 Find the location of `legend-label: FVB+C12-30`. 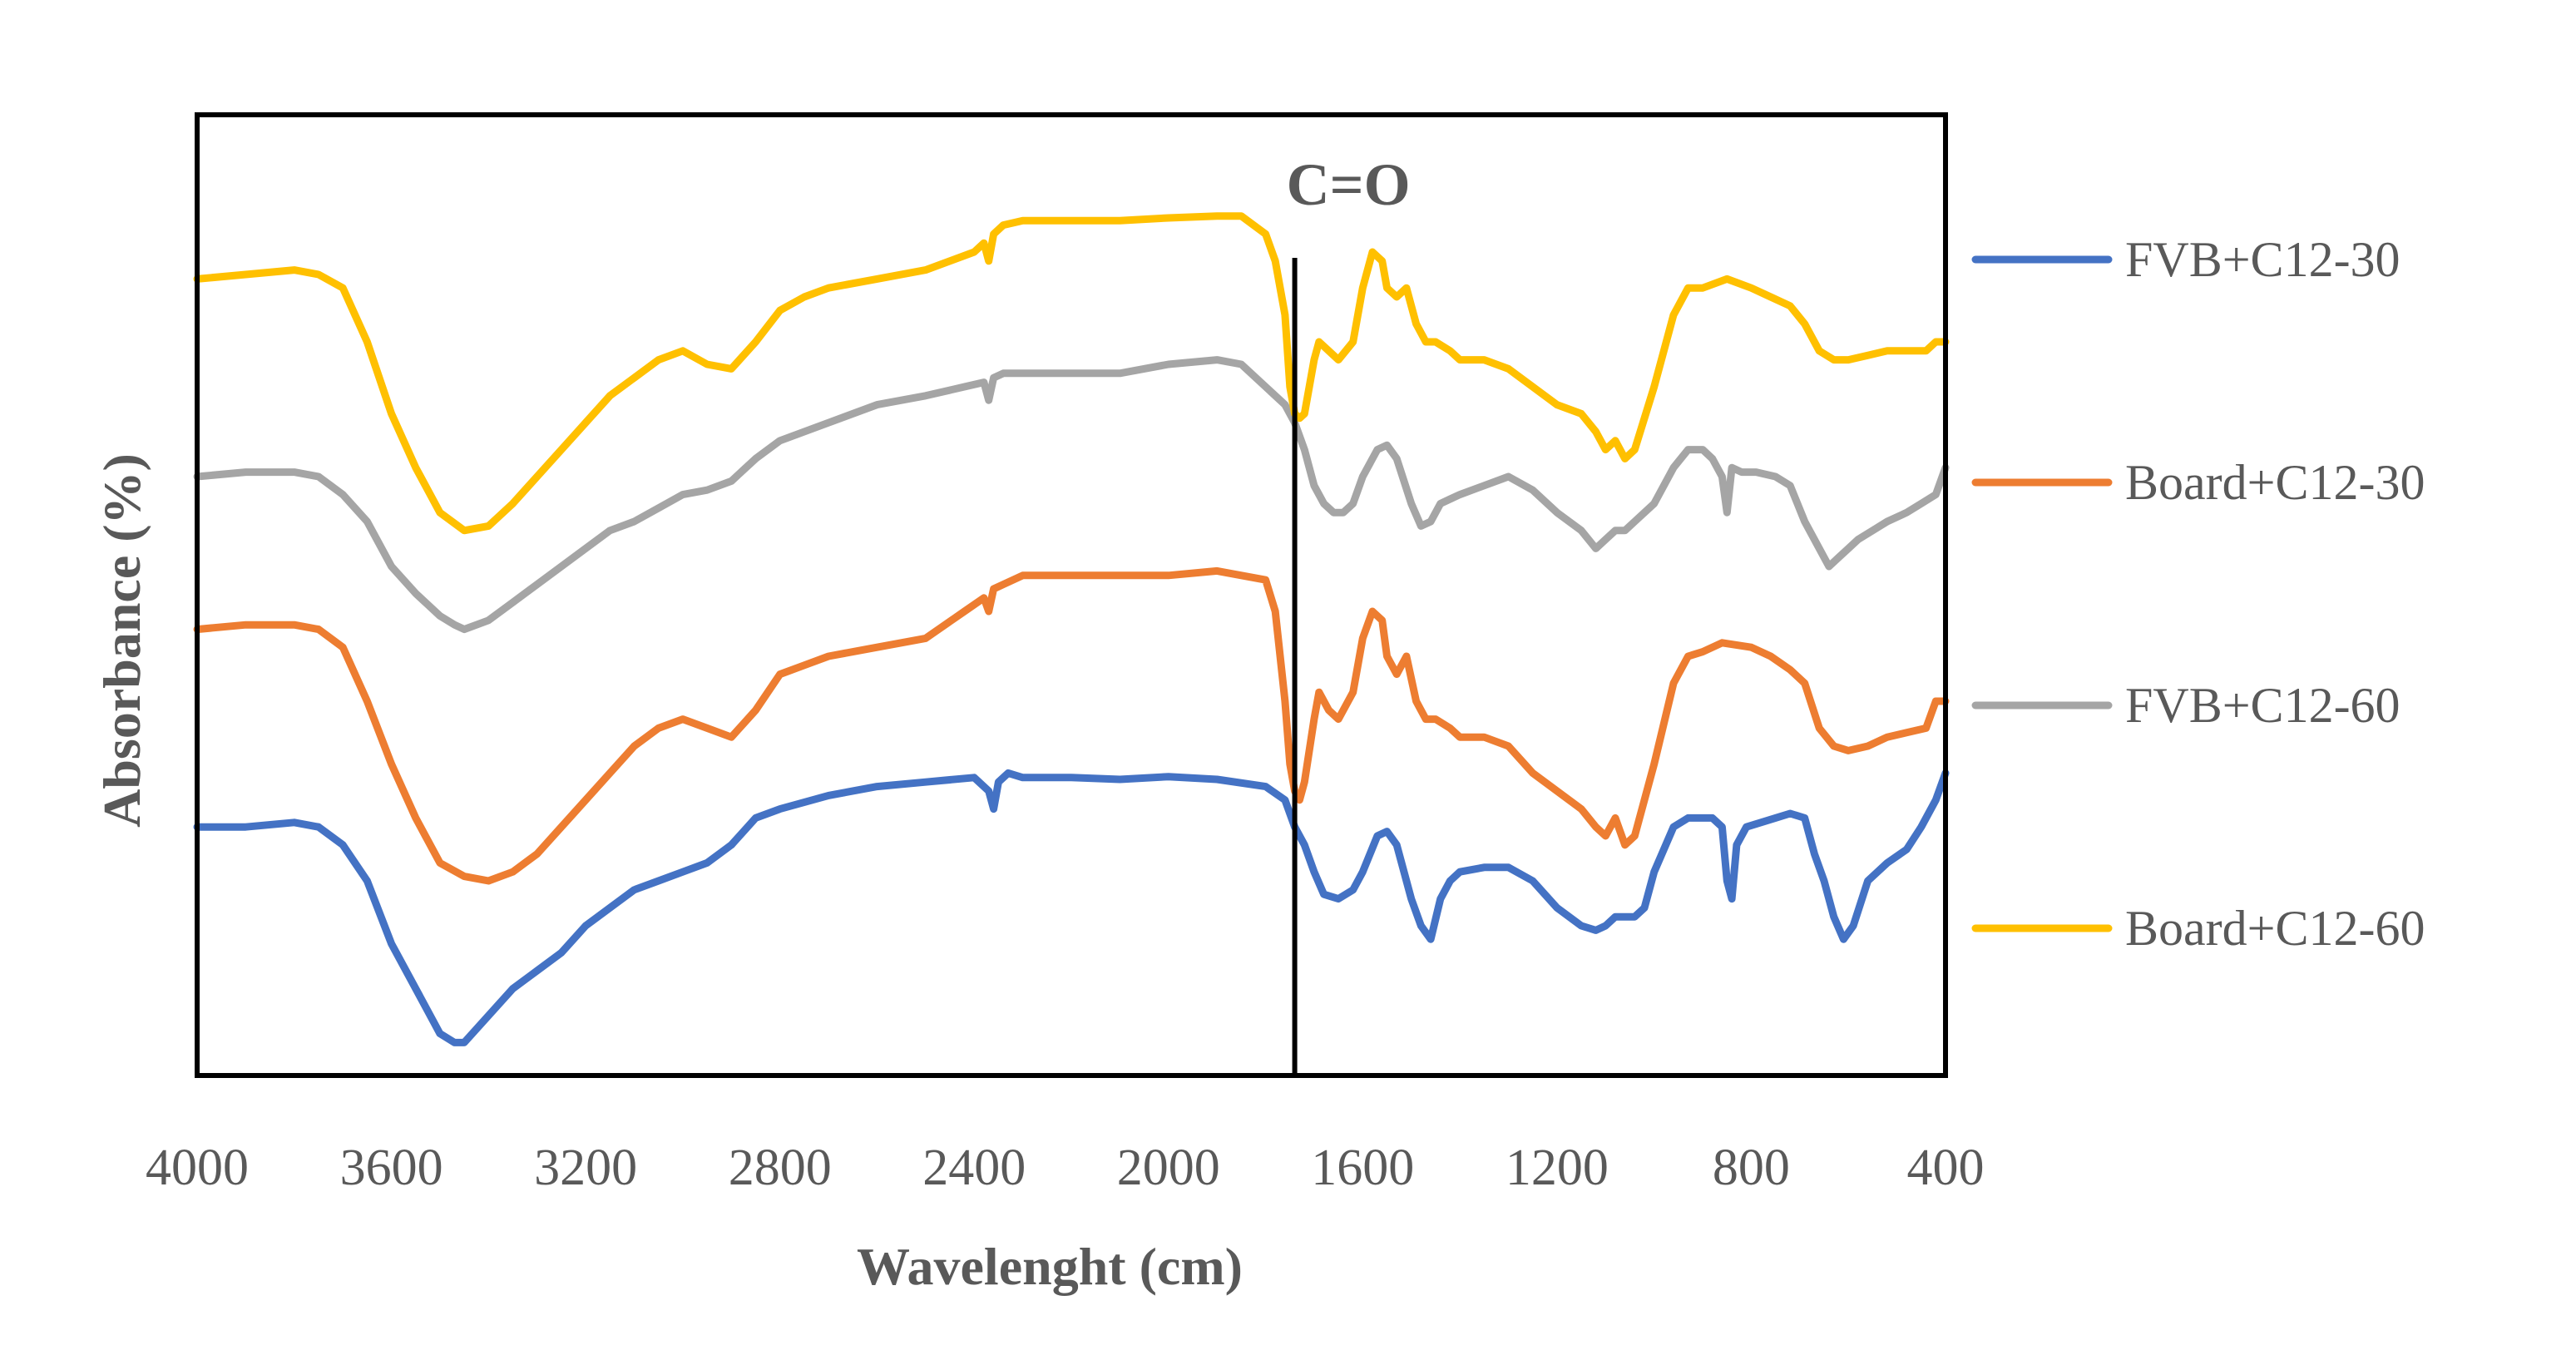

legend-label: FVB+C12-30 is located at coordinates (2262, 259).